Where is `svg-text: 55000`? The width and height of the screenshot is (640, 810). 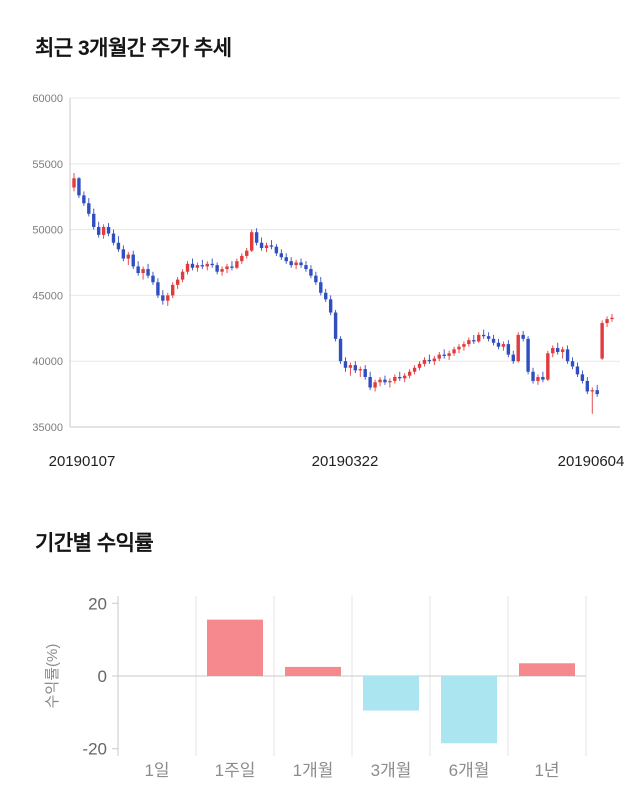
svg-text: 55000 is located at coordinates (47, 165).